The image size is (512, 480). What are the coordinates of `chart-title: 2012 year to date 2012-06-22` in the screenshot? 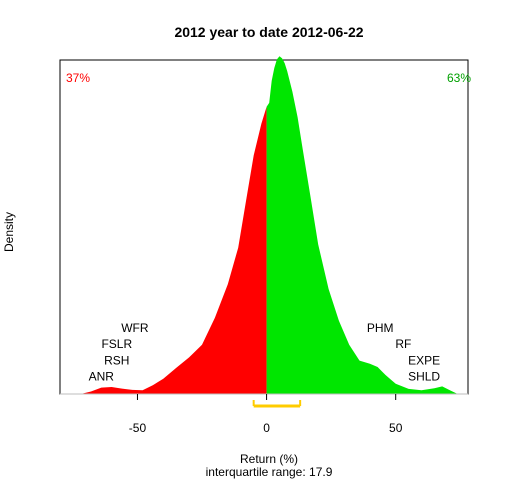 It's located at (268, 32).